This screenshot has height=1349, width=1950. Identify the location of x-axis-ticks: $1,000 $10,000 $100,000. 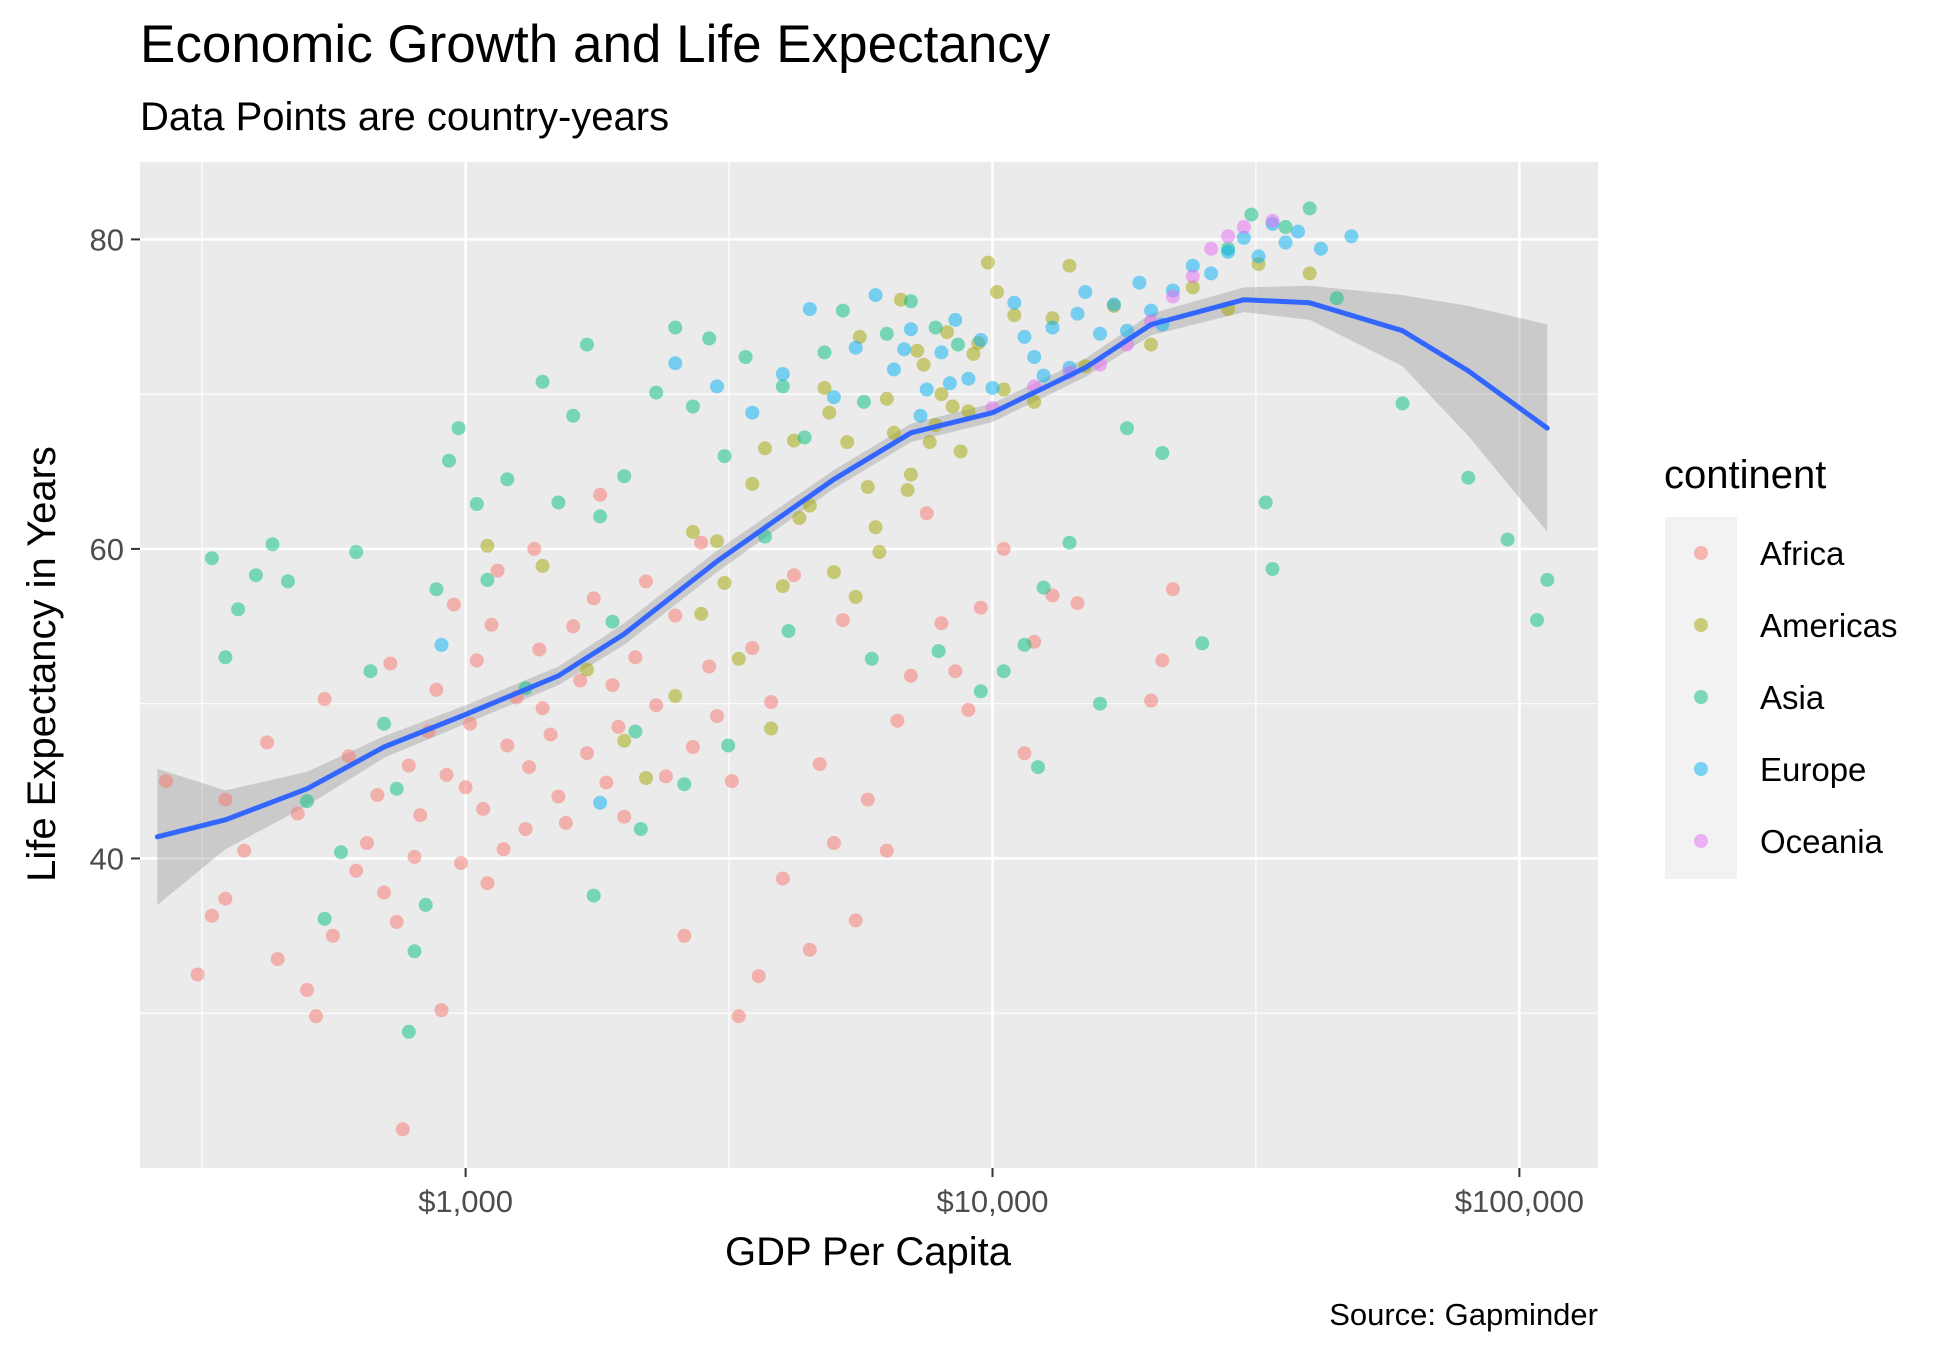
(1001, 1193).